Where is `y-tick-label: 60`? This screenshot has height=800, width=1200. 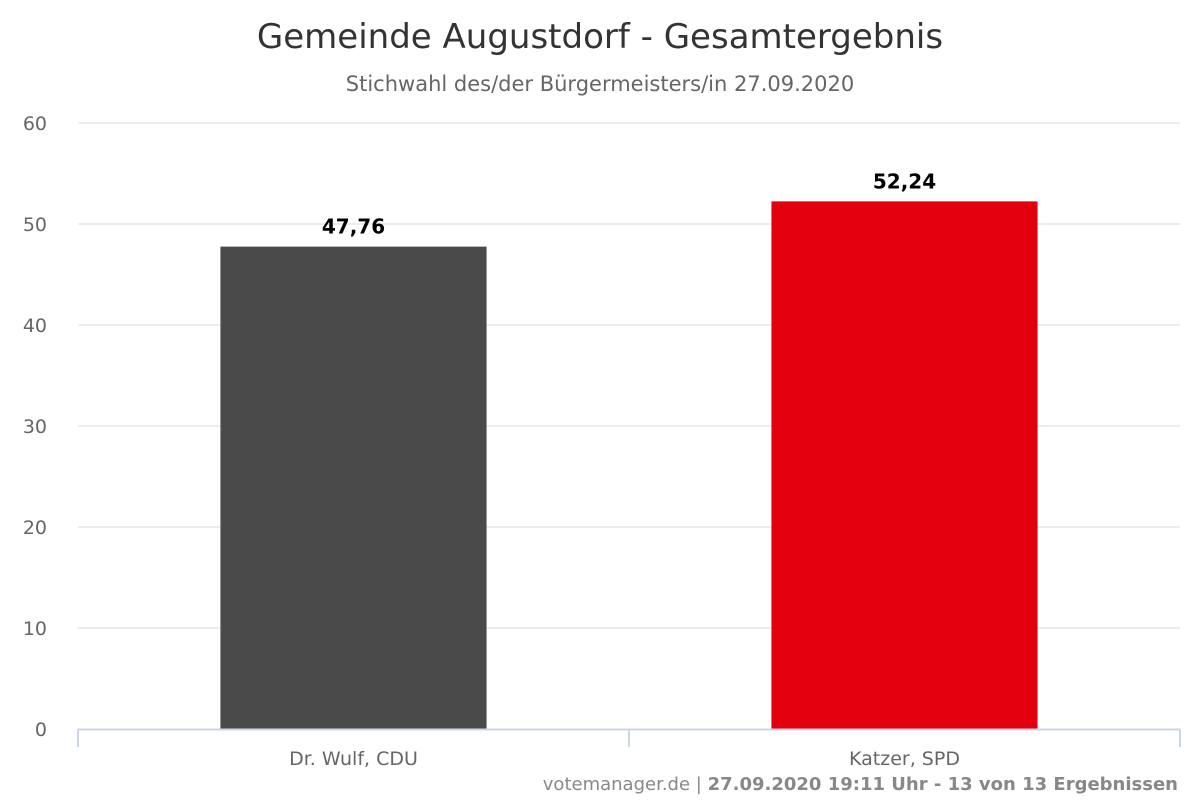
y-tick-label: 60 is located at coordinates (35, 124).